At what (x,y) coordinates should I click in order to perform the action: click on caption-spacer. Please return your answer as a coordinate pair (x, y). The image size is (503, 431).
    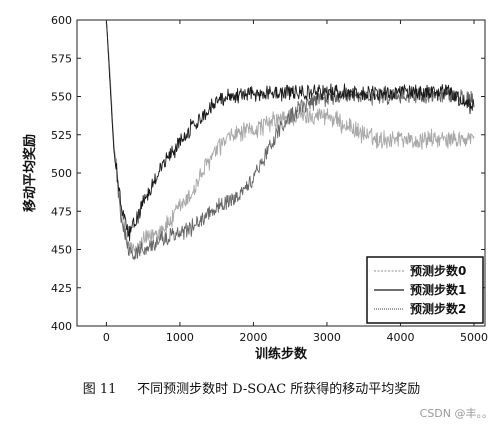
    Looking at the image, I should click on (127, 389).